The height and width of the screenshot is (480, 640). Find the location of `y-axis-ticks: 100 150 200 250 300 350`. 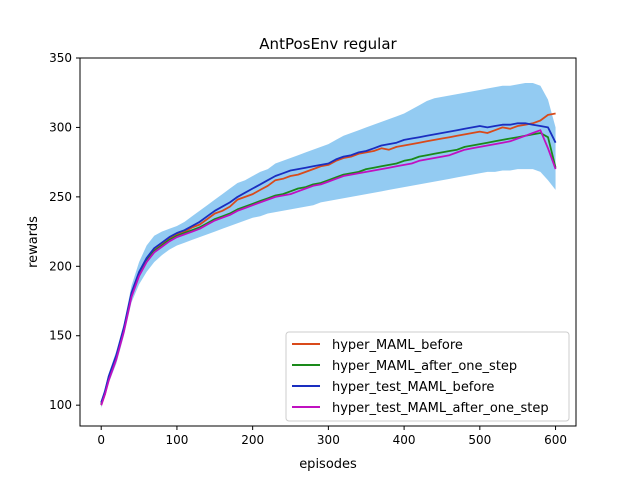

y-axis-ticks: 100 150 200 250 300 350 is located at coordinates (64, 231).